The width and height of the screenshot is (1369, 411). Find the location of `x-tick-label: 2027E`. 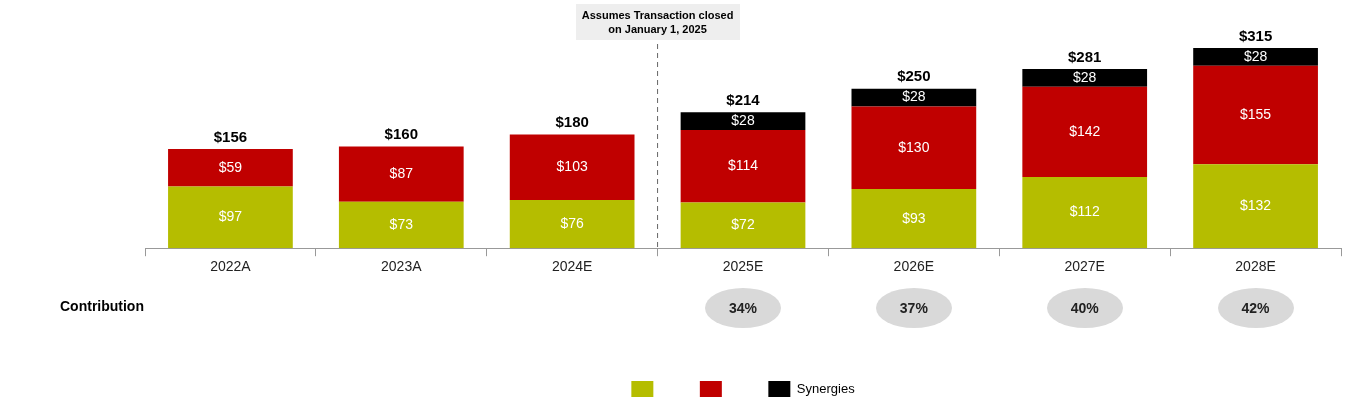

x-tick-label: 2027E is located at coordinates (1084, 266).